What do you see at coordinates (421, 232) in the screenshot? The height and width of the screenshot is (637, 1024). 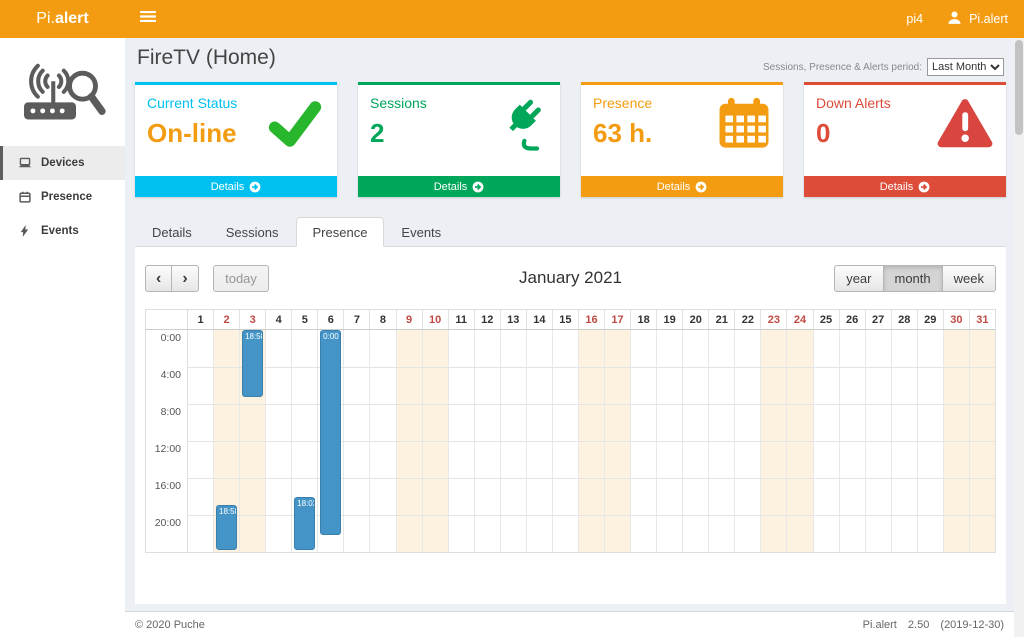 I see `tab-events: Events` at bounding box center [421, 232].